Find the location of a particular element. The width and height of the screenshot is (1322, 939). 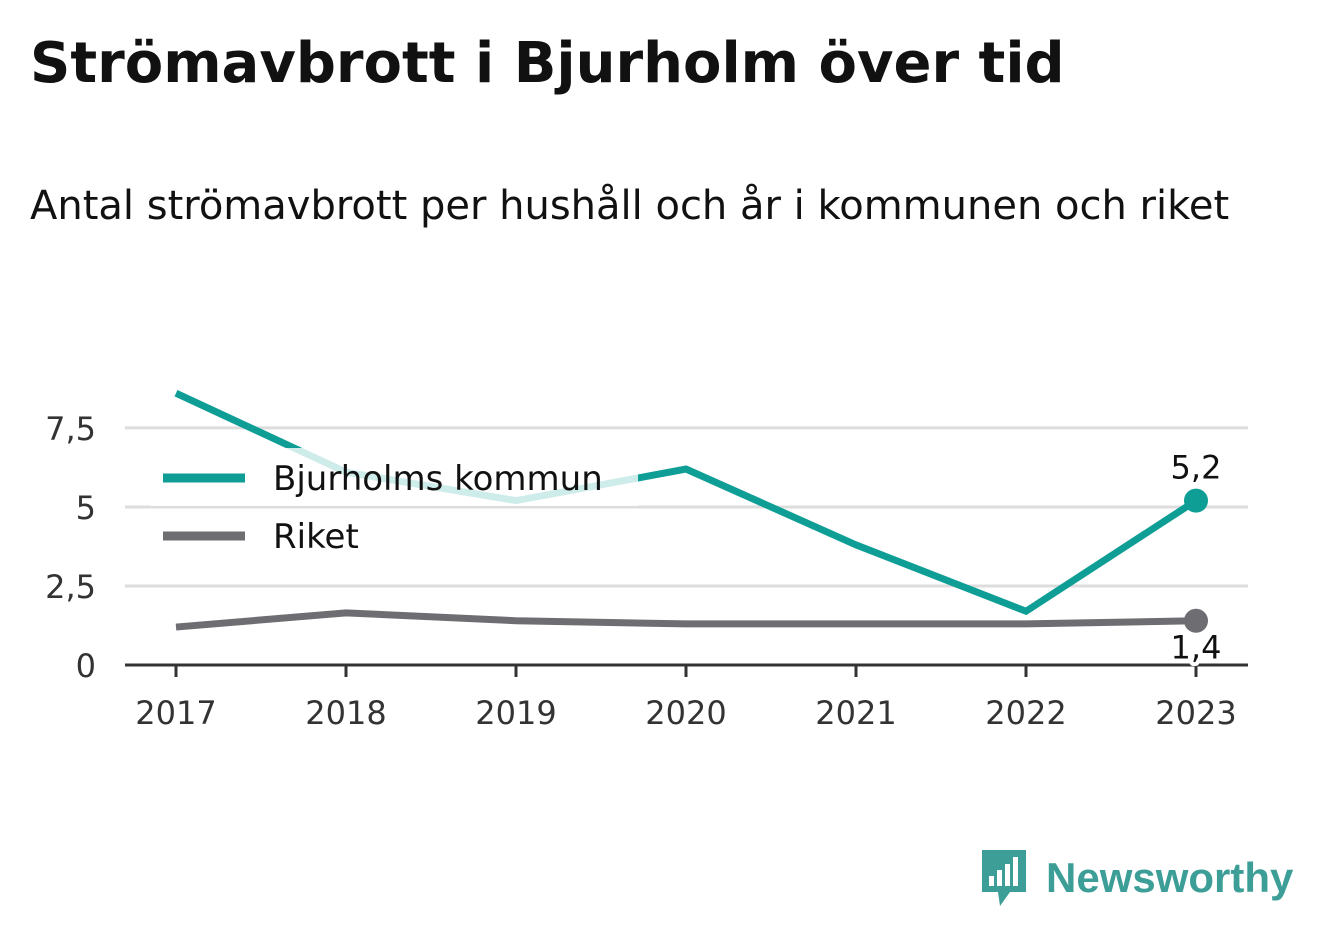

y-tick-label: 5 is located at coordinates (86, 508).